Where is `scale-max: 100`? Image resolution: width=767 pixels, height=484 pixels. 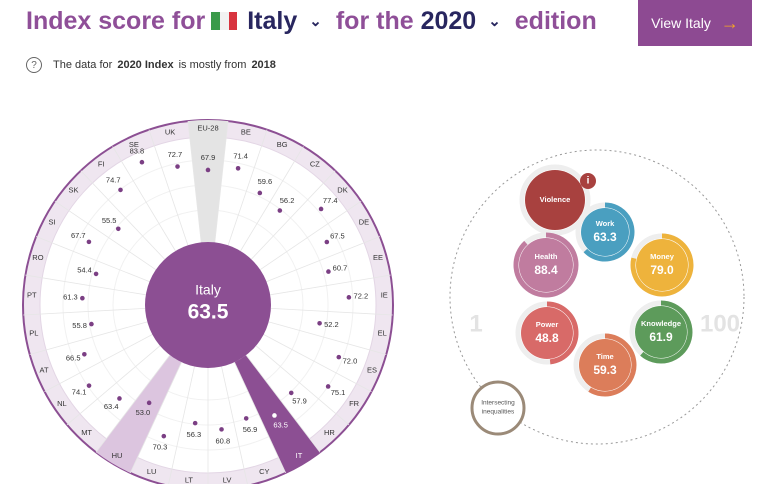 scale-max: 100 is located at coordinates (720, 323).